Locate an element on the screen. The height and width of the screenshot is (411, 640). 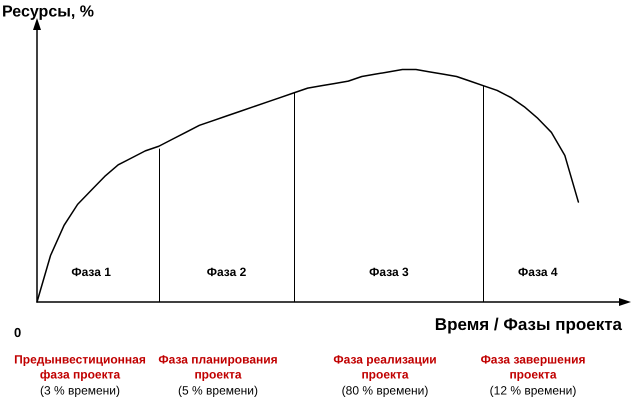
annotation: Фаза 3 is located at coordinates (389, 272).